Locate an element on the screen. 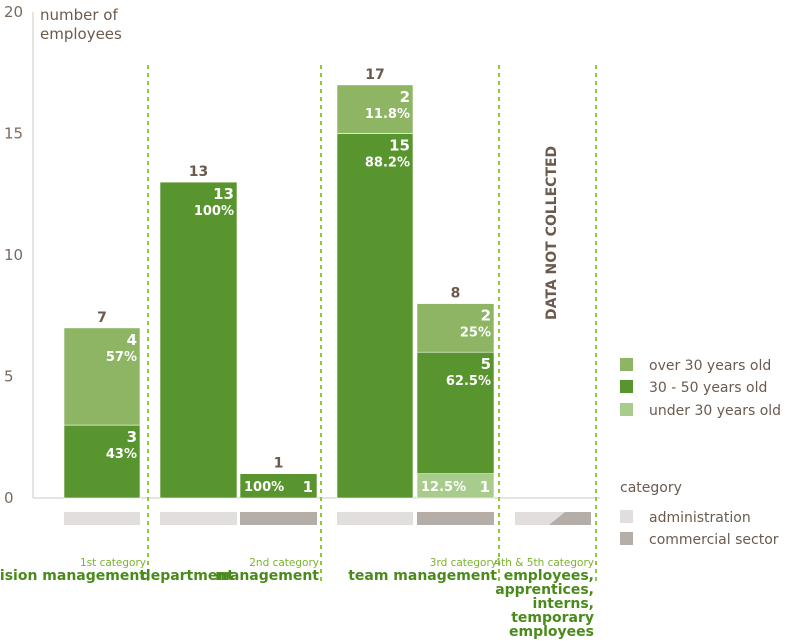 The height and width of the screenshot is (643, 800). bar-total-label: 17 is located at coordinates (374, 75).